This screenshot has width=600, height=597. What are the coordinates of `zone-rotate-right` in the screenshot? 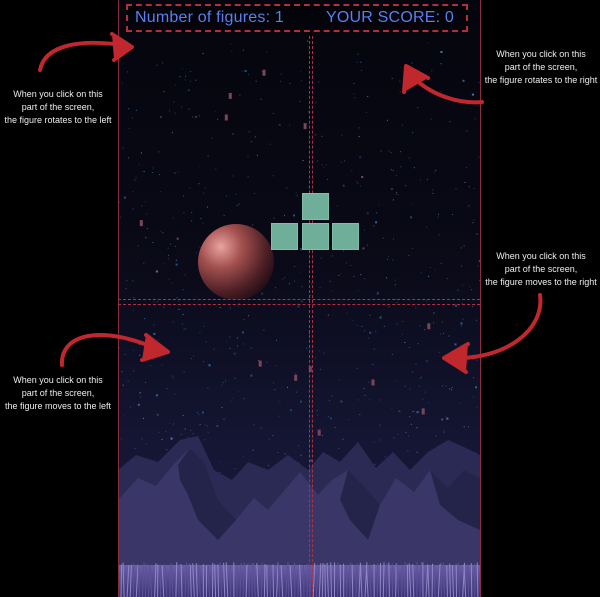 It's located at (396, 169).